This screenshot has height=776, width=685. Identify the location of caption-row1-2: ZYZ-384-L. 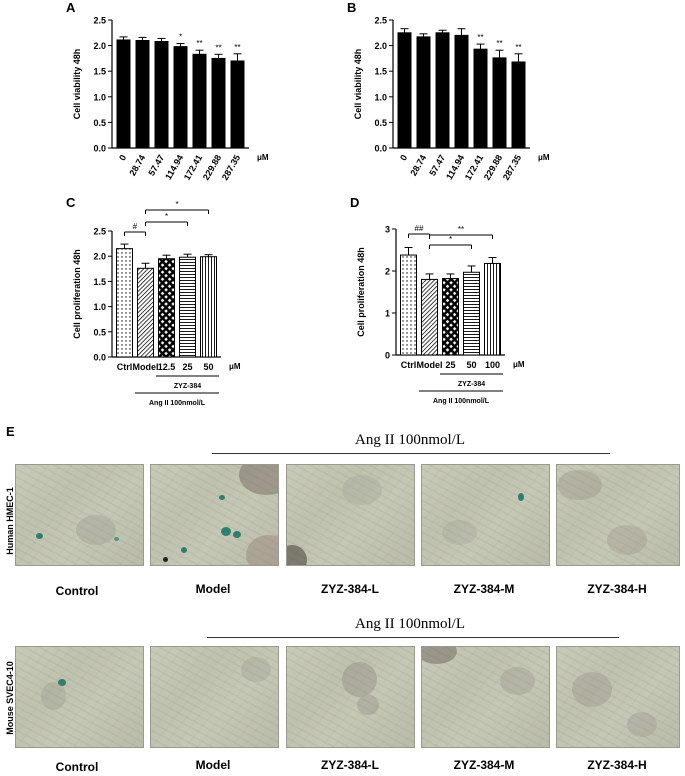
(349, 589).